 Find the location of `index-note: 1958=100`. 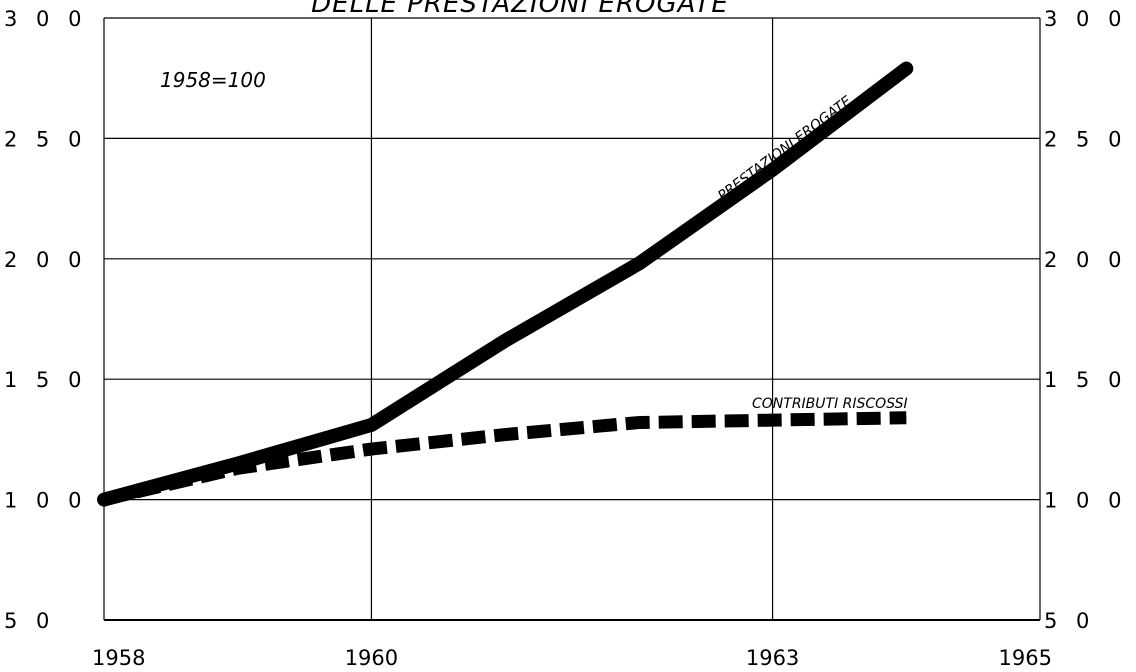

index-note: 1958=100 is located at coordinates (213, 80).